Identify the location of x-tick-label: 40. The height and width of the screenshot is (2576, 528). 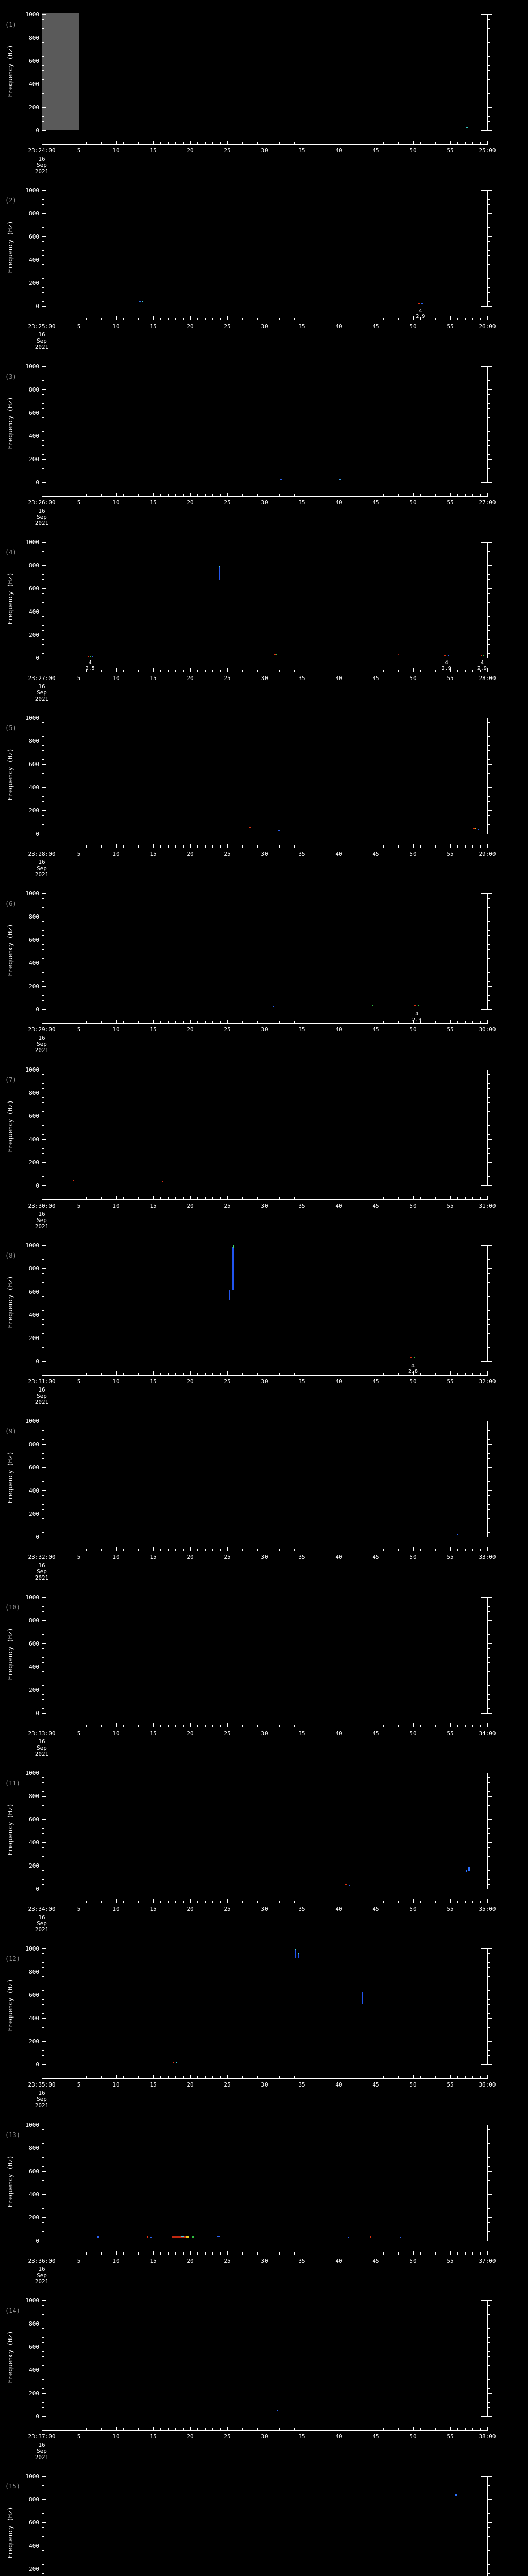
(338, 2261).